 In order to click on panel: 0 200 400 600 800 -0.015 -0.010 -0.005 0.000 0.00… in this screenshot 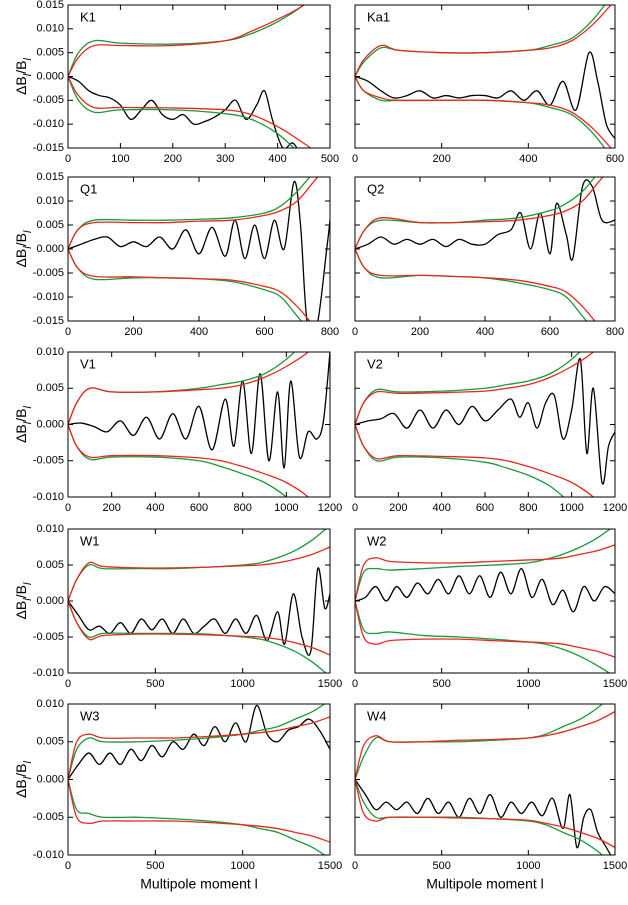, I will do `click(176, 254)`.